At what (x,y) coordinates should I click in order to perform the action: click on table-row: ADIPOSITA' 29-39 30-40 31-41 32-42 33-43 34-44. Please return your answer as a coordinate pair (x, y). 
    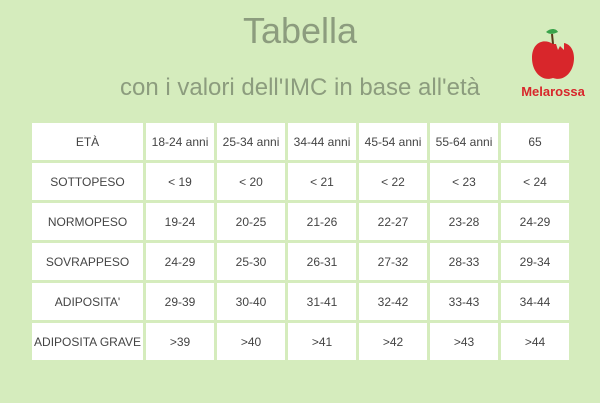
    Looking at the image, I should click on (300, 301).